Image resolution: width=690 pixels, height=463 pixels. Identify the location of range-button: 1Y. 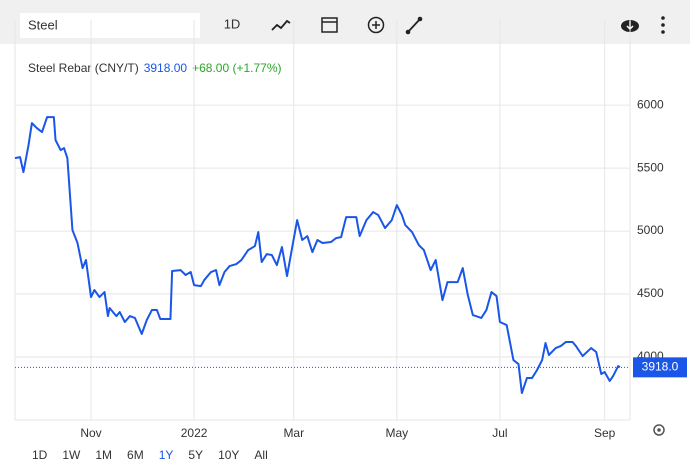
(166, 455).